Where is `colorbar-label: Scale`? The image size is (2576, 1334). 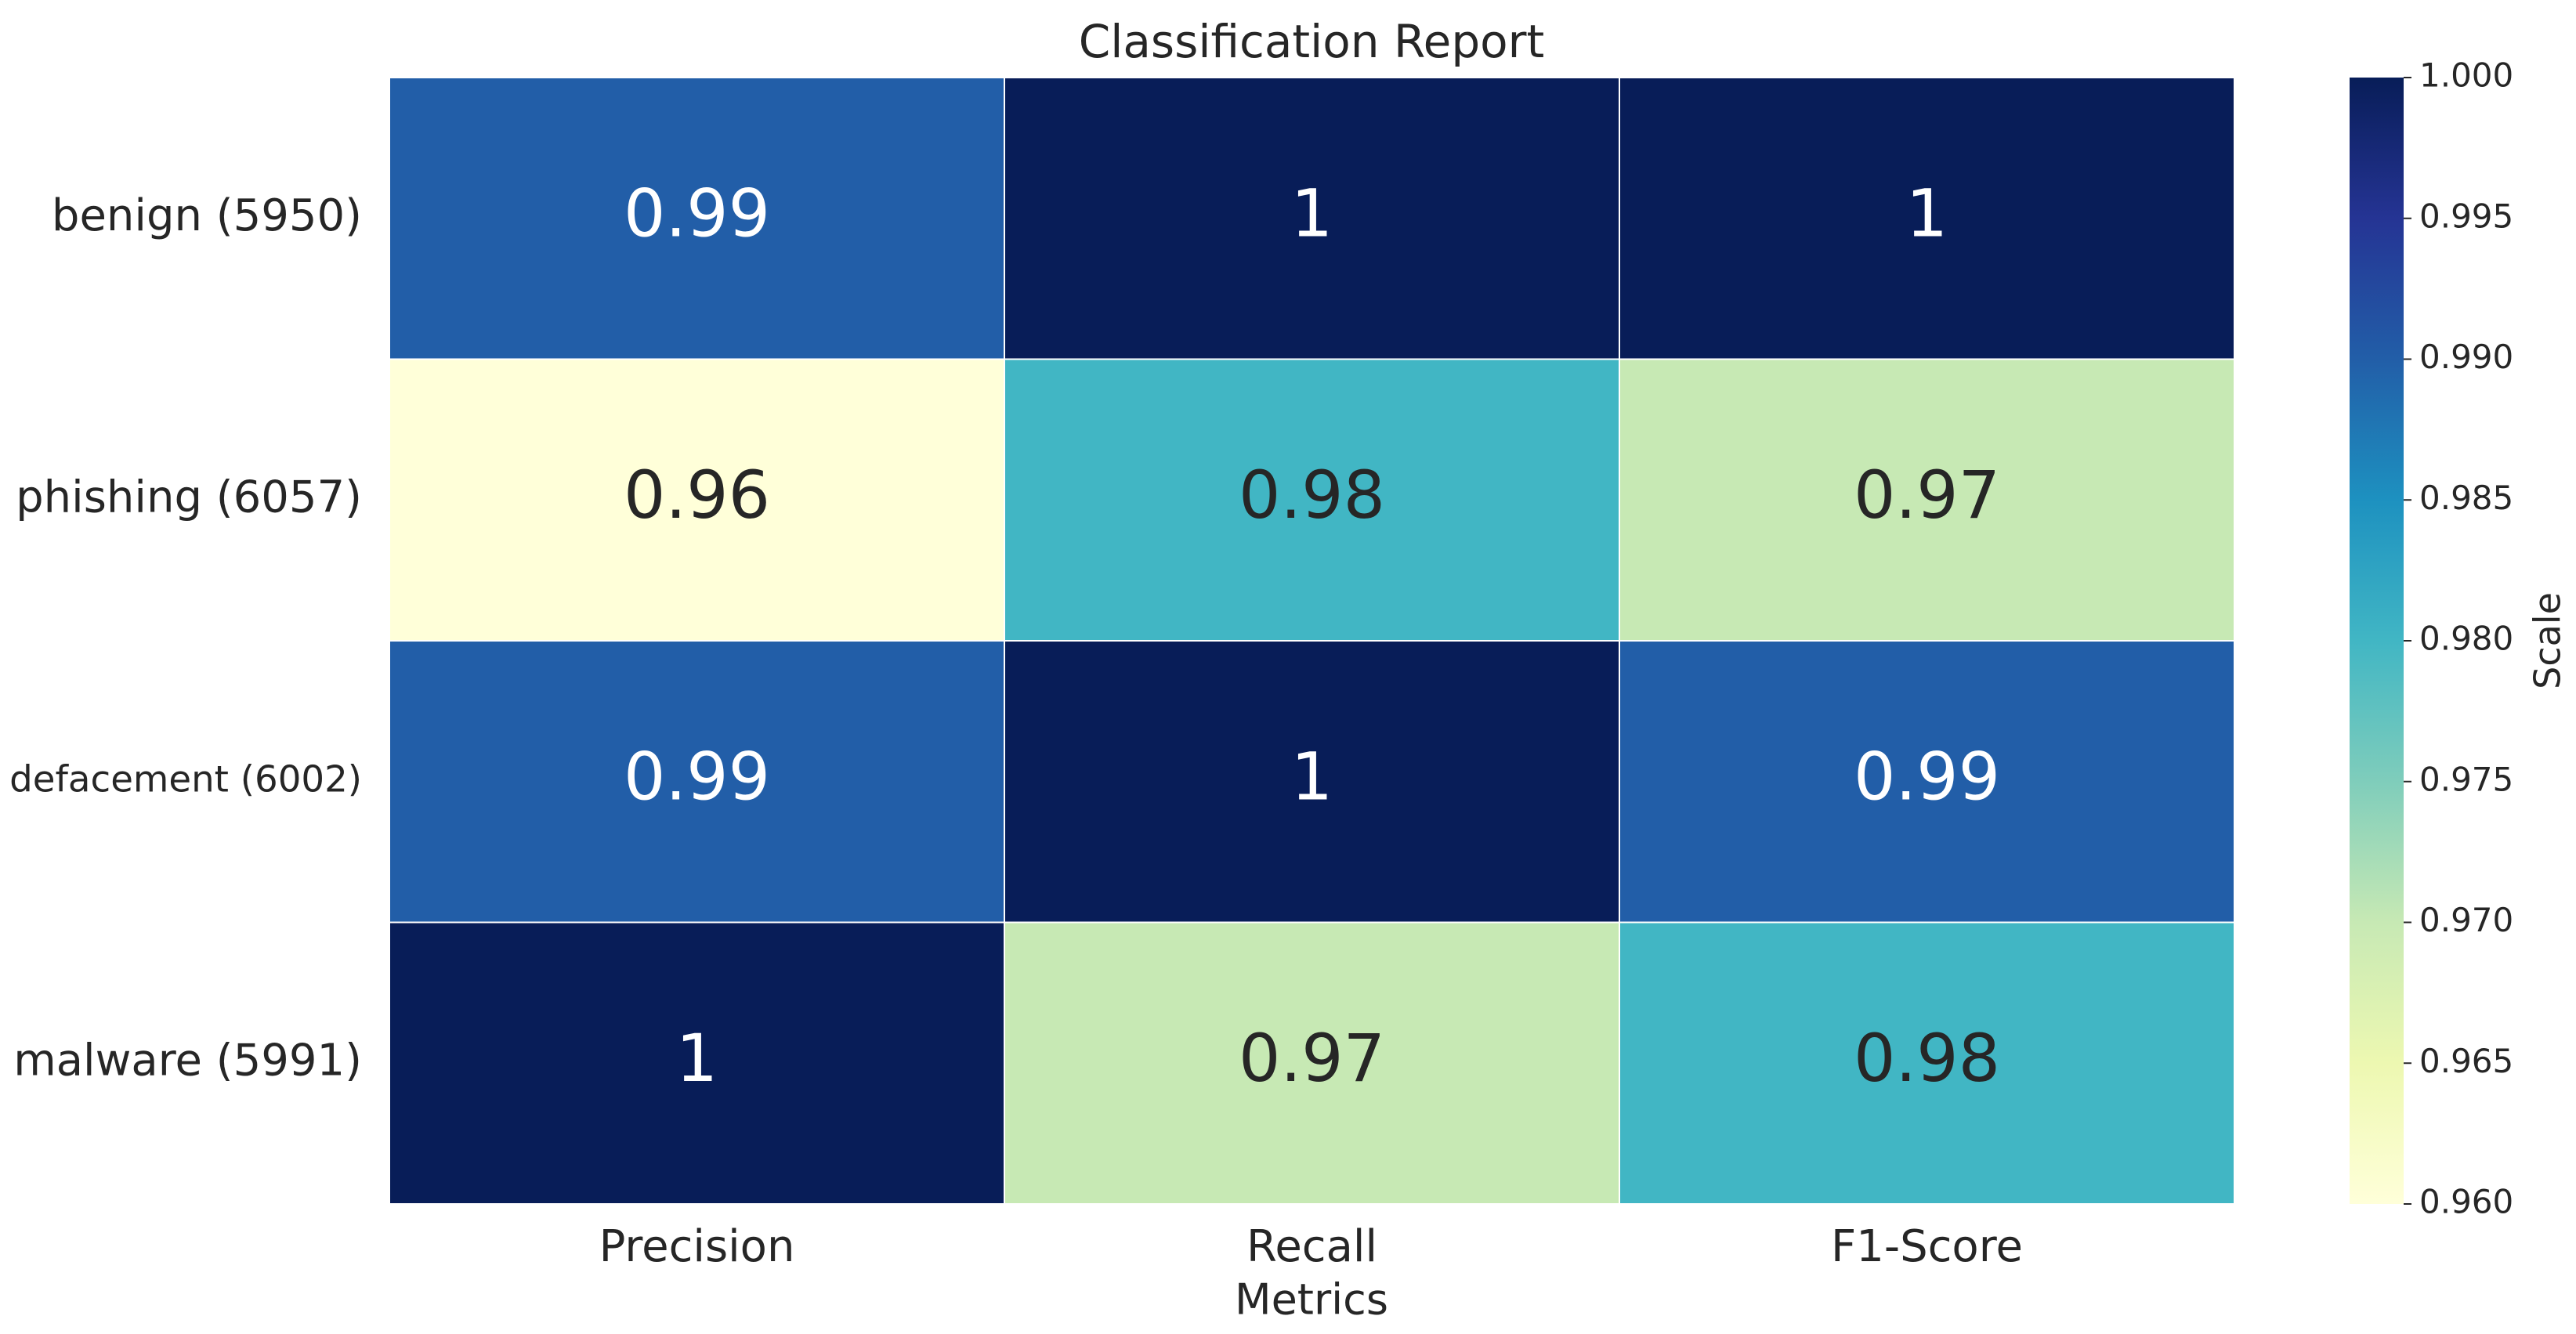 colorbar-label: Scale is located at coordinates (2548, 640).